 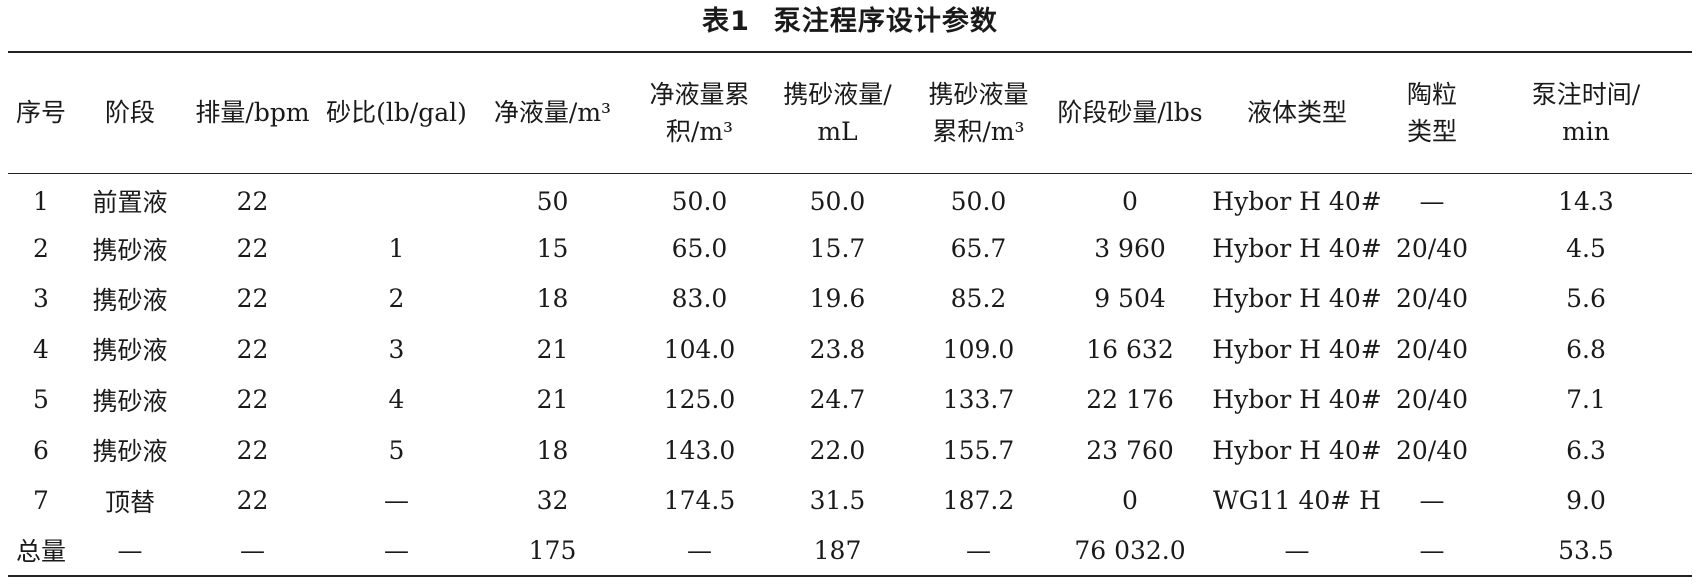 I want to click on column-header: 阶段, so click(x=130, y=112).